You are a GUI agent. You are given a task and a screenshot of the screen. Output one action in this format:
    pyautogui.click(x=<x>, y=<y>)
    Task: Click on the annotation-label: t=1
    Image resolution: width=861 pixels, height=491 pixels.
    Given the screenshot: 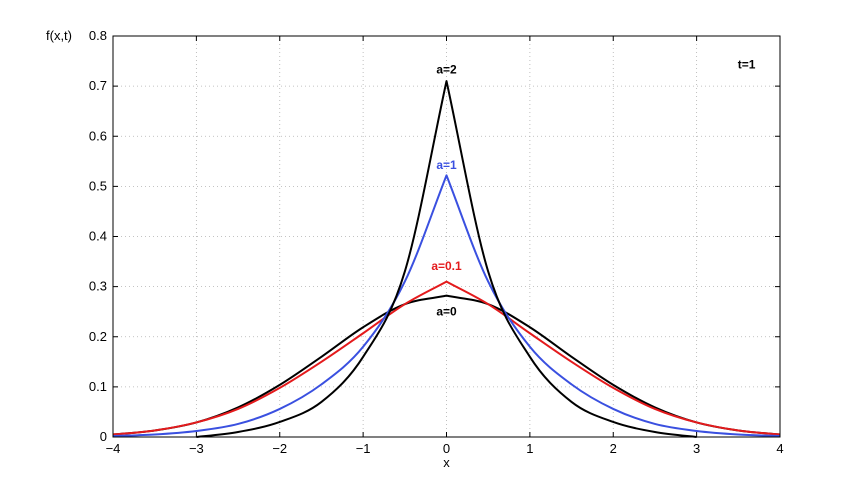 What is the action you would take?
    pyautogui.click(x=747, y=65)
    